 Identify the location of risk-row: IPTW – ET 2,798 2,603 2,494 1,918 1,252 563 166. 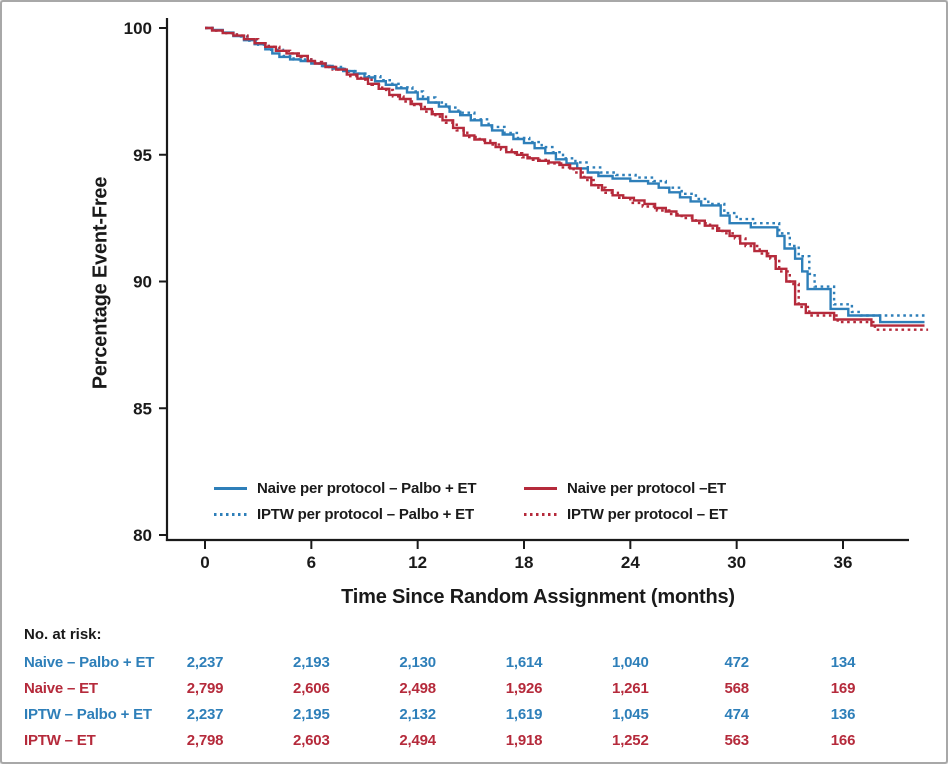
(474, 741).